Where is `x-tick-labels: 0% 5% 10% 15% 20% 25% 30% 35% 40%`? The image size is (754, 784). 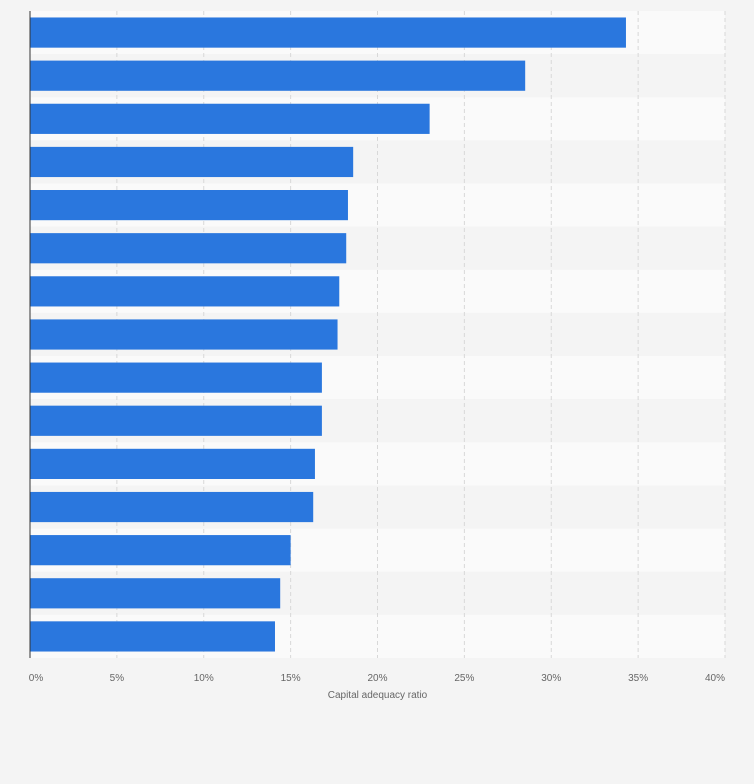 x-tick-labels: 0% 5% 10% 15% 20% 25% 30% 35% 40% is located at coordinates (377, 678).